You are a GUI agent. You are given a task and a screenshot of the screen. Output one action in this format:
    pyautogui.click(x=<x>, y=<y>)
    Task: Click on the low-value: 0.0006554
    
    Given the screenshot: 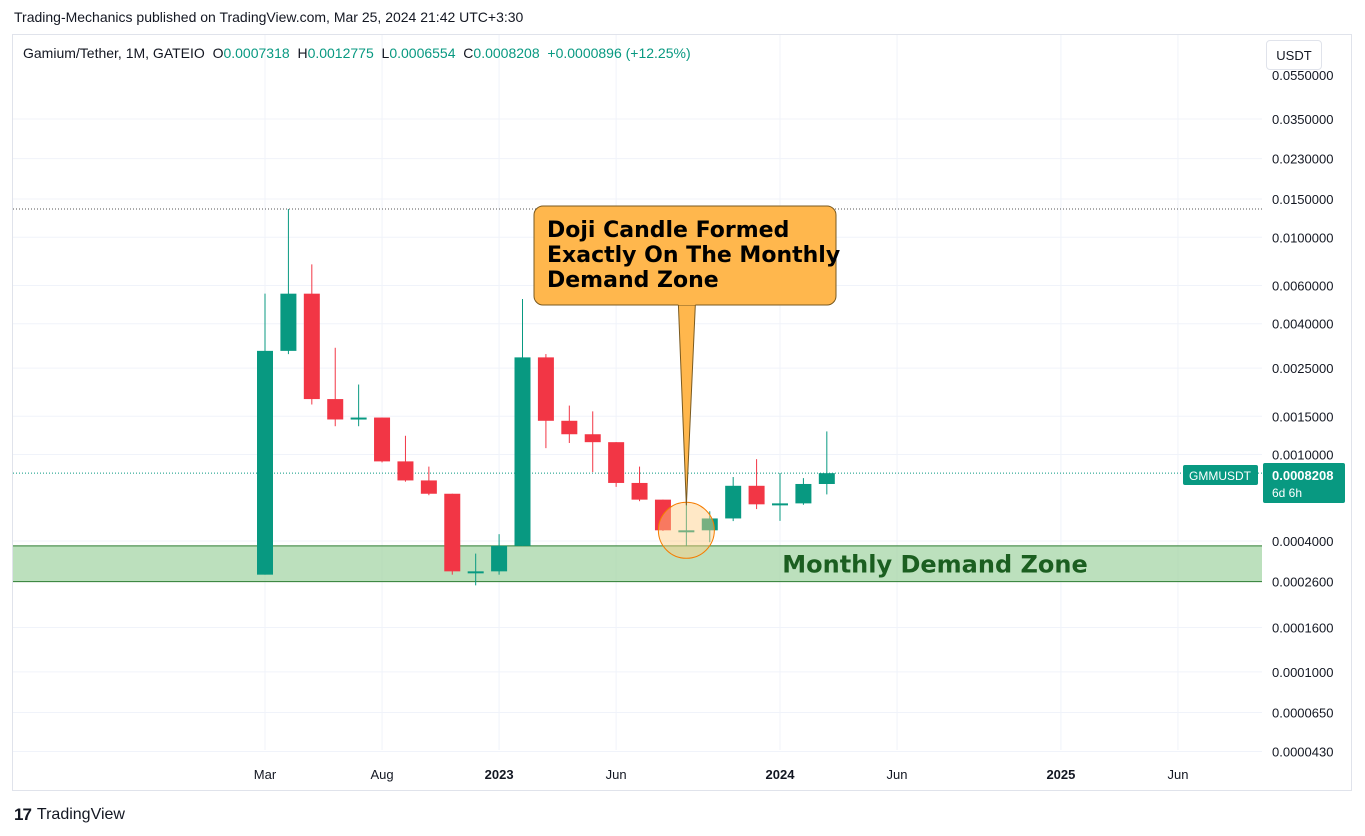 What is the action you would take?
    pyautogui.click(x=422, y=53)
    